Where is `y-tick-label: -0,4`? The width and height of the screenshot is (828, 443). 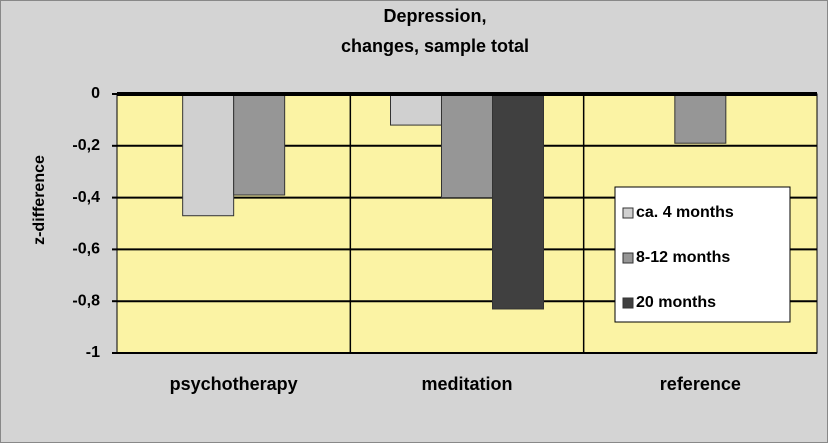 y-tick-label: -0,4 is located at coordinates (86, 197).